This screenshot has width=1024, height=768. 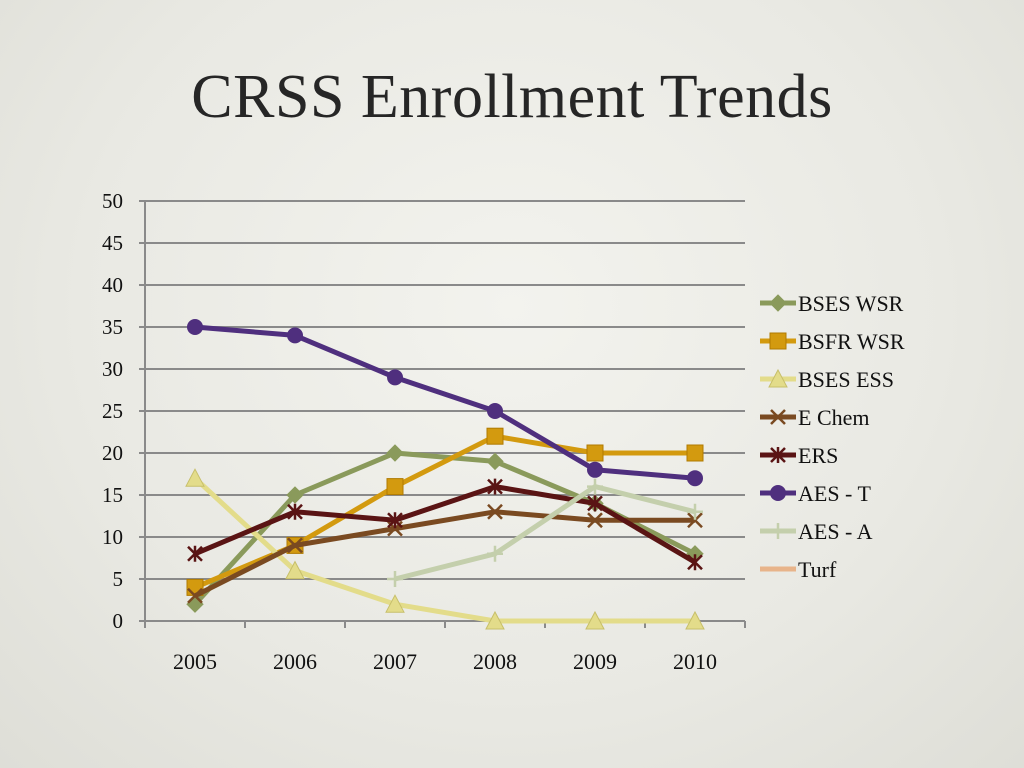 I want to click on y-tick-label: 5, so click(x=118, y=579).